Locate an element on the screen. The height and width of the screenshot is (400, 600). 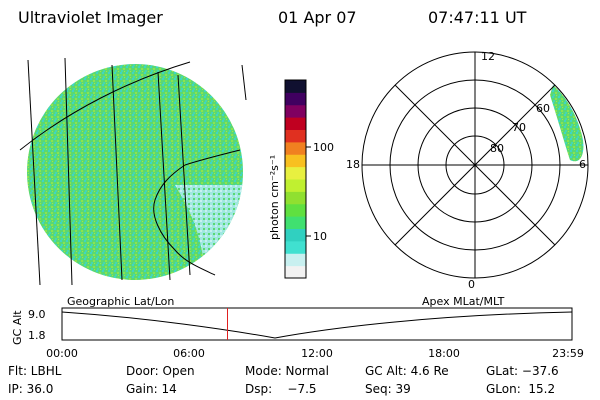
timeline-left-label: Geographic Lat/Lon is located at coordinates (120, 301).